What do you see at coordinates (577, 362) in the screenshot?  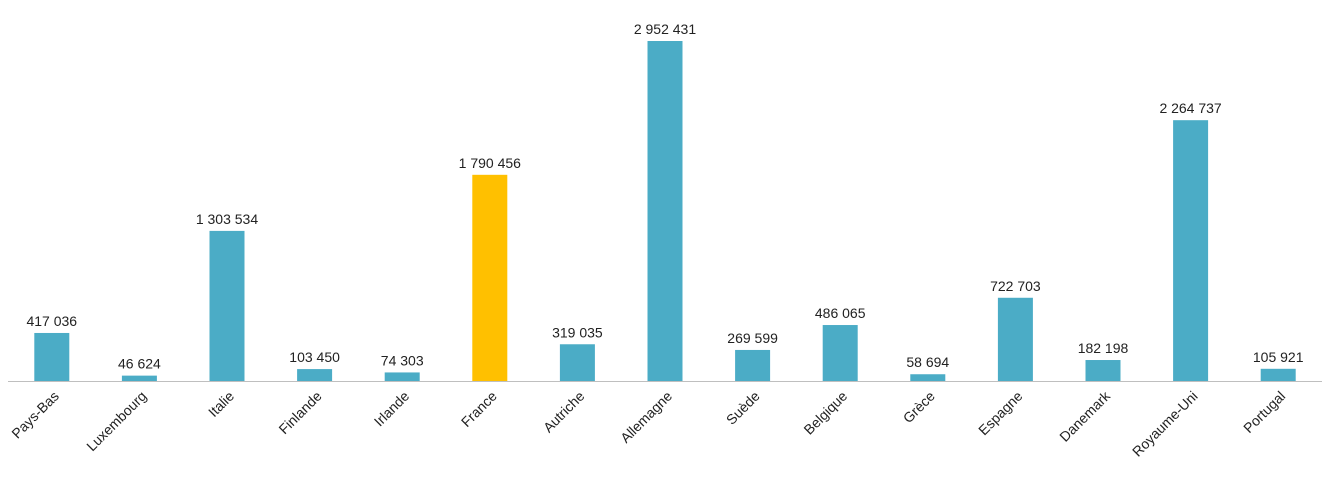 I see `bar-autriche` at bounding box center [577, 362].